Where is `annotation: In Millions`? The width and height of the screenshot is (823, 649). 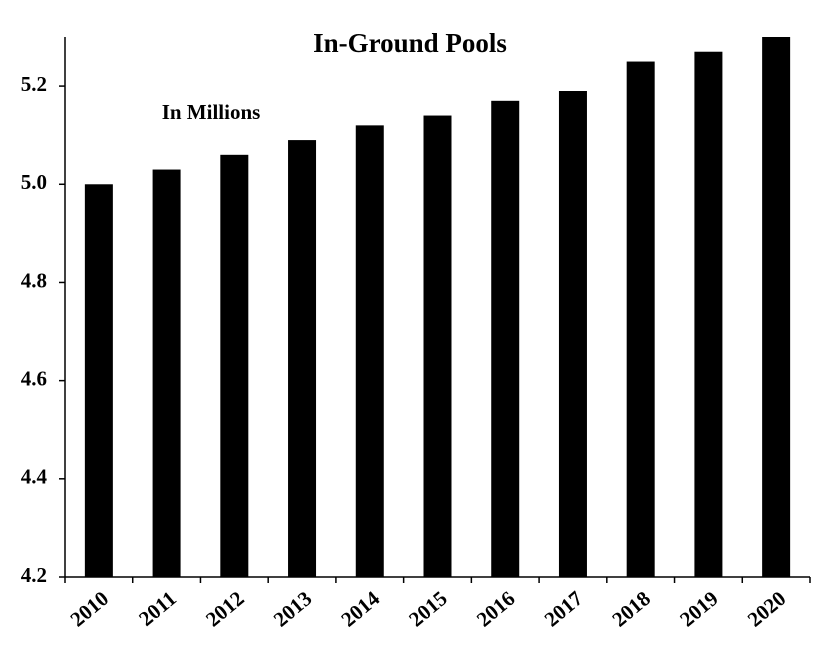 annotation: In Millions is located at coordinates (211, 112).